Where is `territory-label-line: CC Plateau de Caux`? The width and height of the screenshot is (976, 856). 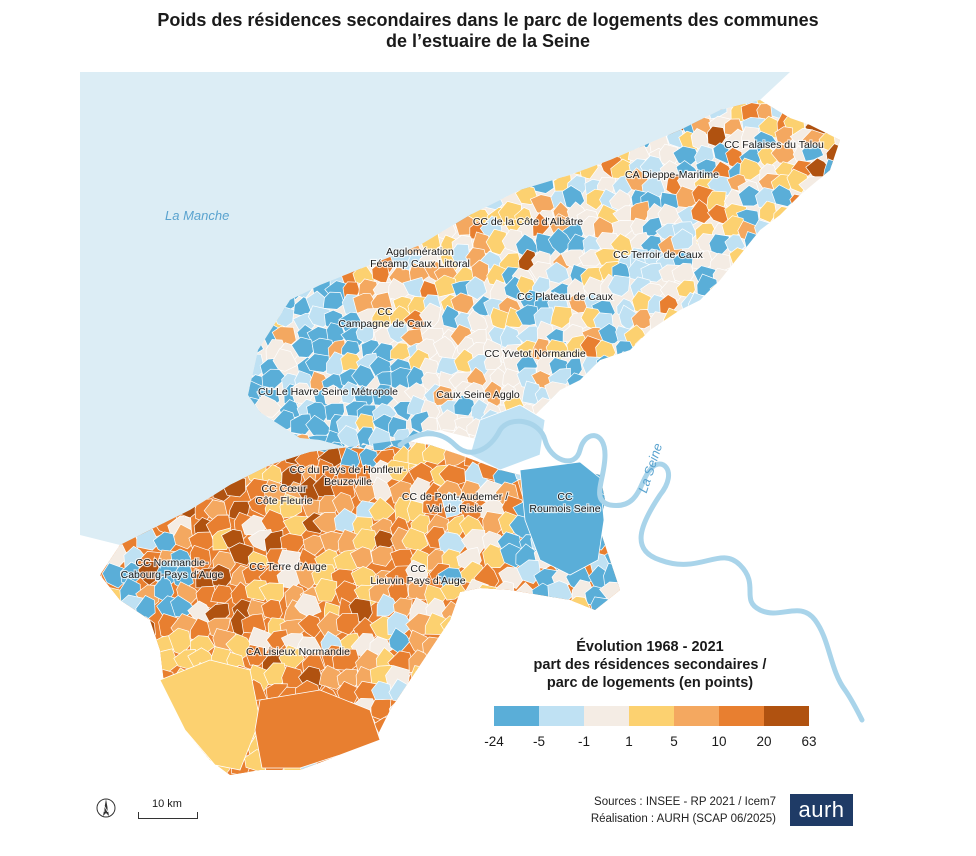
territory-label-line: CC Plateau de Caux is located at coordinates (565, 297).